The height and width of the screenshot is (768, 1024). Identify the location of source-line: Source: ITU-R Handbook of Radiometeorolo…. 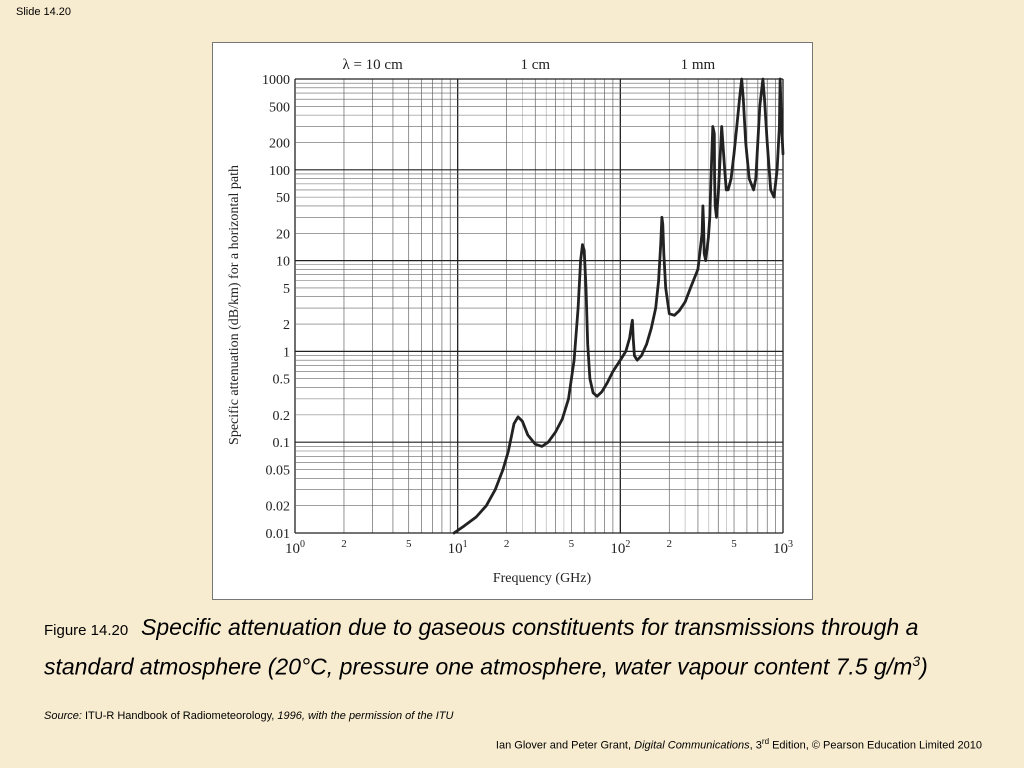
(248, 716).